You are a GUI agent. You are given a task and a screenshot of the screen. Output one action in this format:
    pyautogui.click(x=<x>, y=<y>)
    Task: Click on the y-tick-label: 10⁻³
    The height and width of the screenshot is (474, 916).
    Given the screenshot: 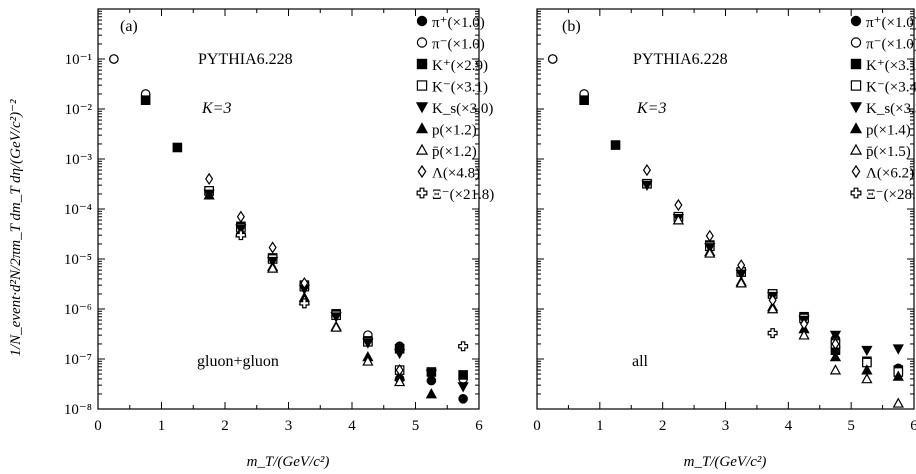 What is the action you would take?
    pyautogui.click(x=79, y=160)
    